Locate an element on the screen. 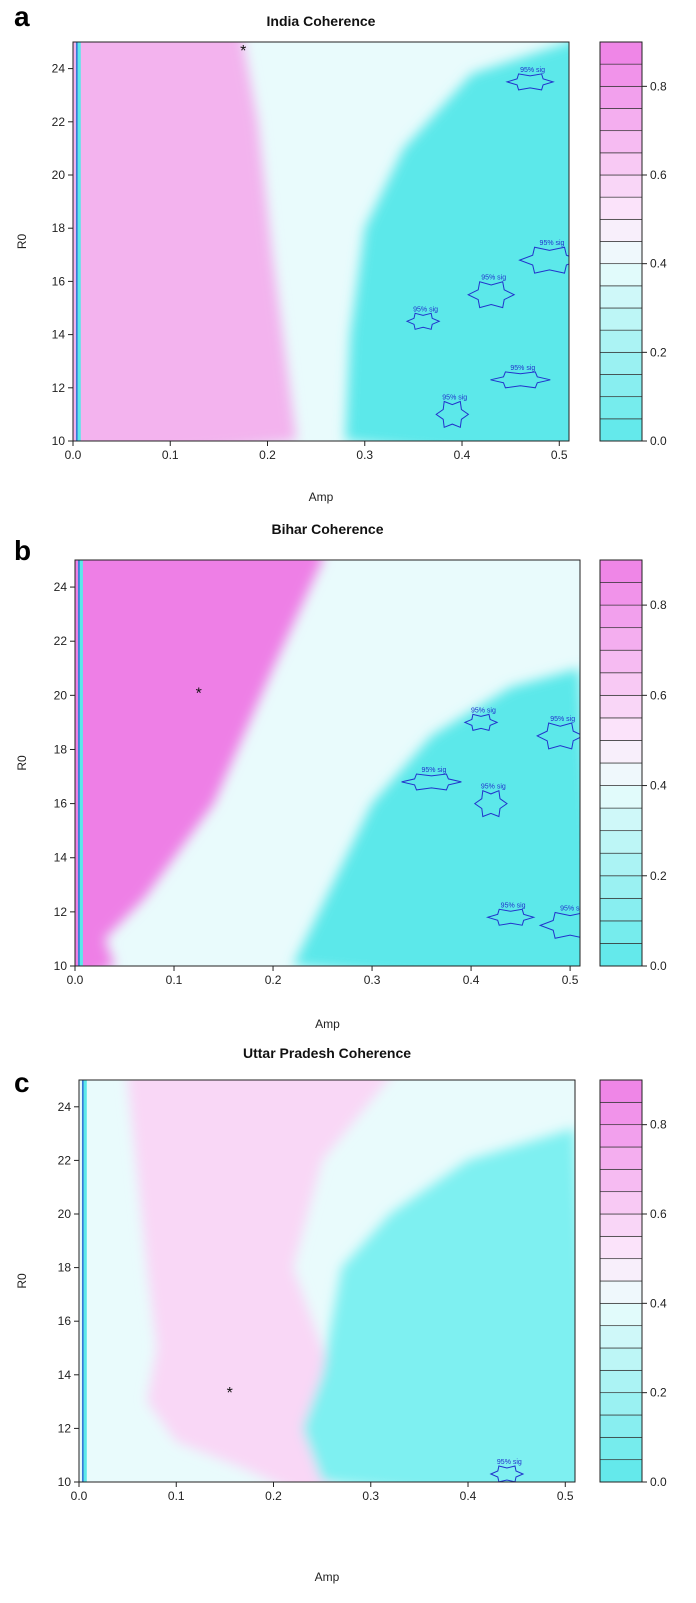  y-tick-label: 10 is located at coordinates (65, 1482).